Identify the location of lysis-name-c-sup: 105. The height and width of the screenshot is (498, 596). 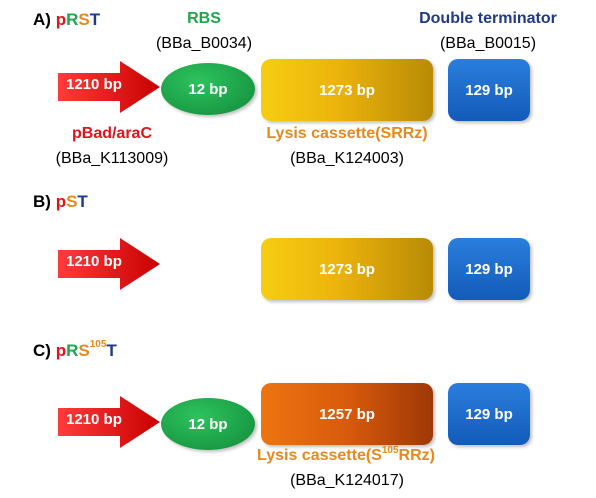
(390, 450).